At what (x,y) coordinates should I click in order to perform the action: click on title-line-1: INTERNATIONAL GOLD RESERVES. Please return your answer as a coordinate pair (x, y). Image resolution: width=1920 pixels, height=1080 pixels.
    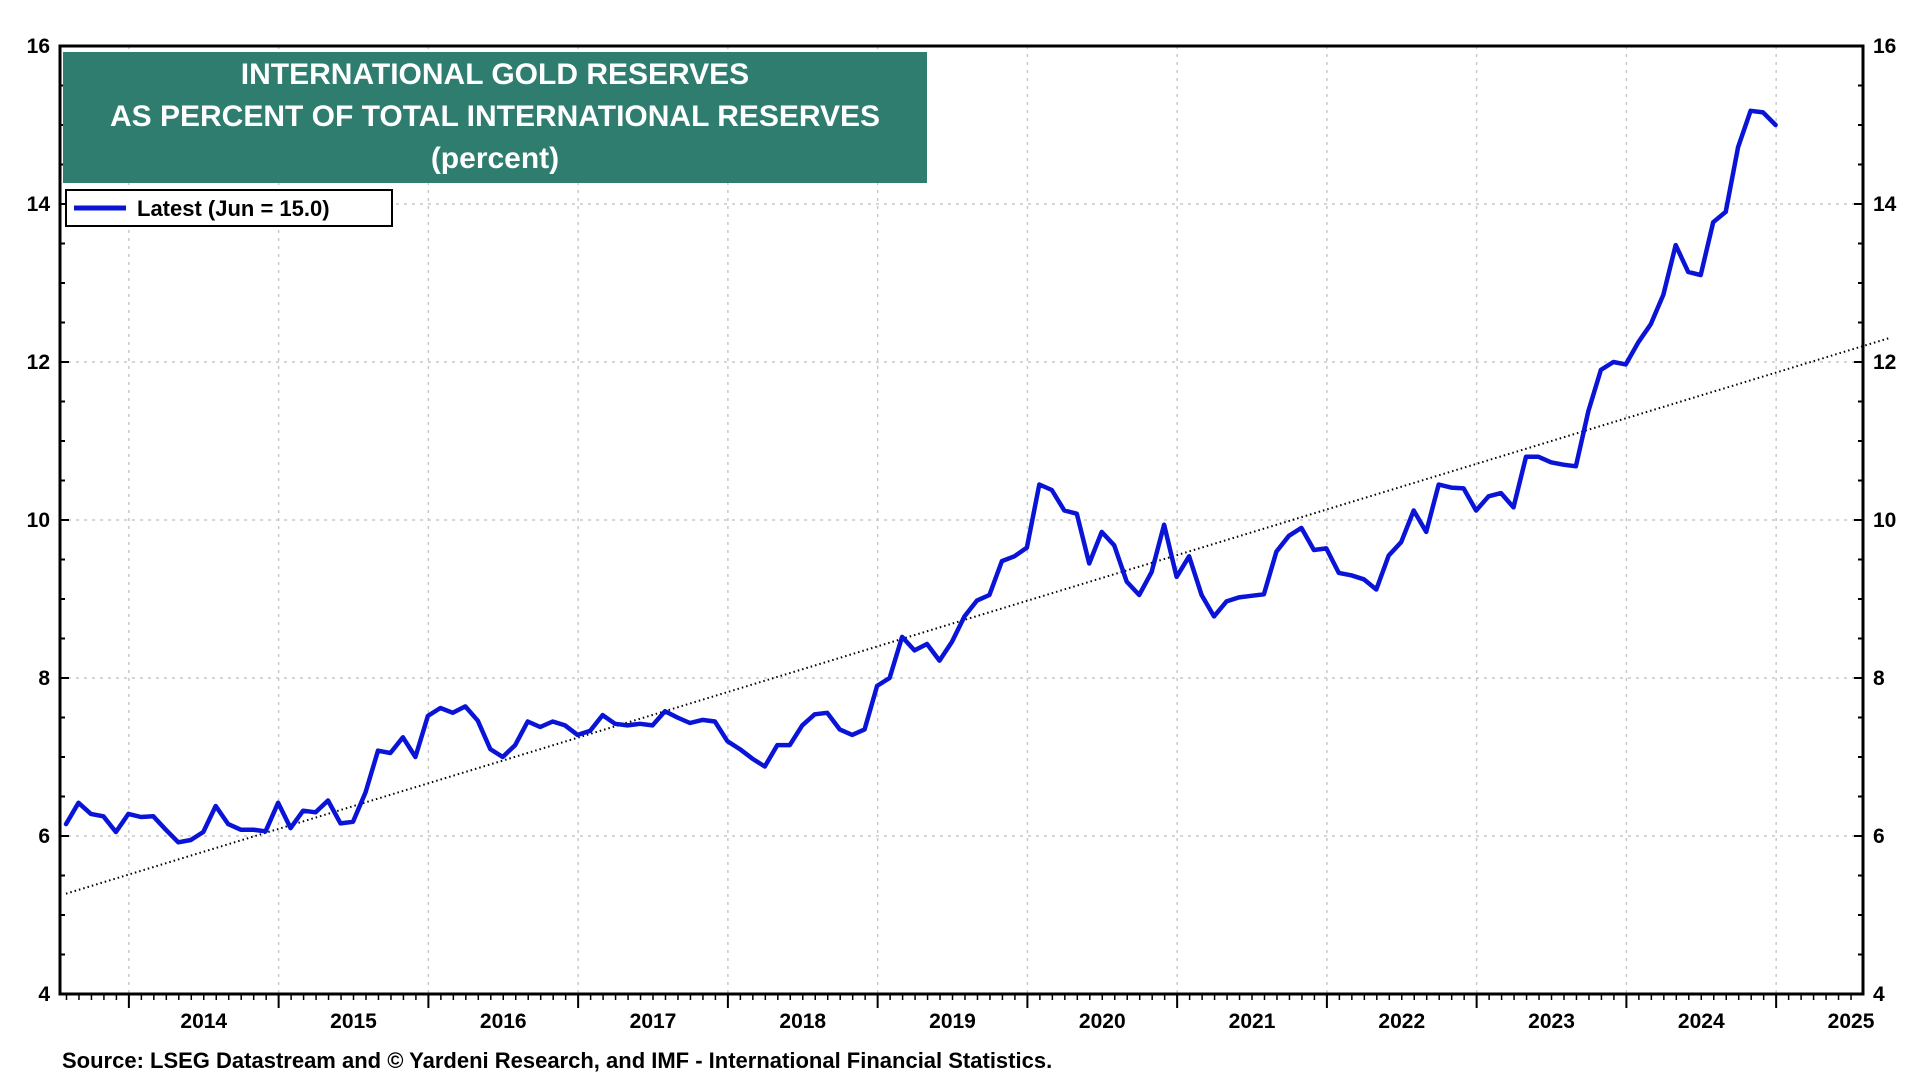
    Looking at the image, I should click on (495, 74).